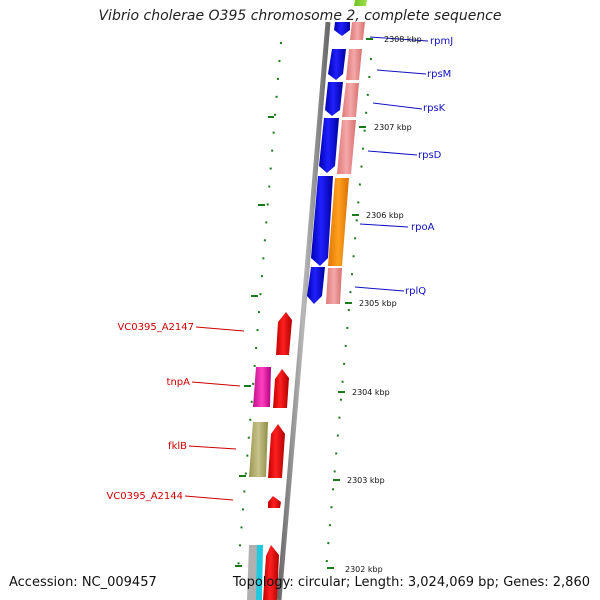 Image resolution: width=600 pixels, height=600 pixels. Describe the element at coordinates (429, 582) in the screenshot. I see `length-text: Length: 3,024,069 bp;` at that location.